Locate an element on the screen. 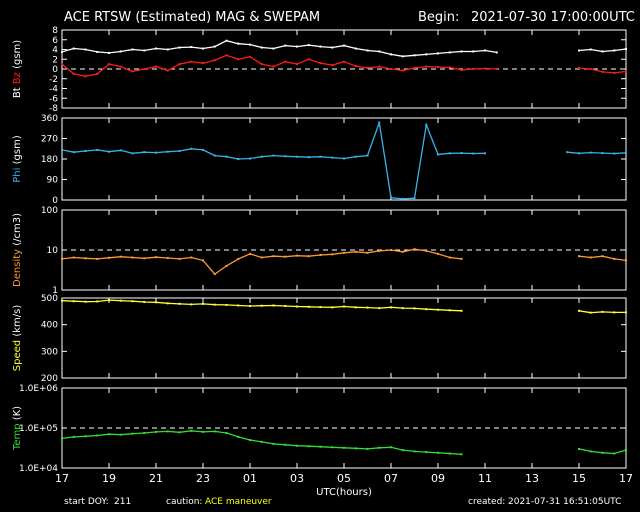  y-axis-label-part: Speed is located at coordinates (17, 355).